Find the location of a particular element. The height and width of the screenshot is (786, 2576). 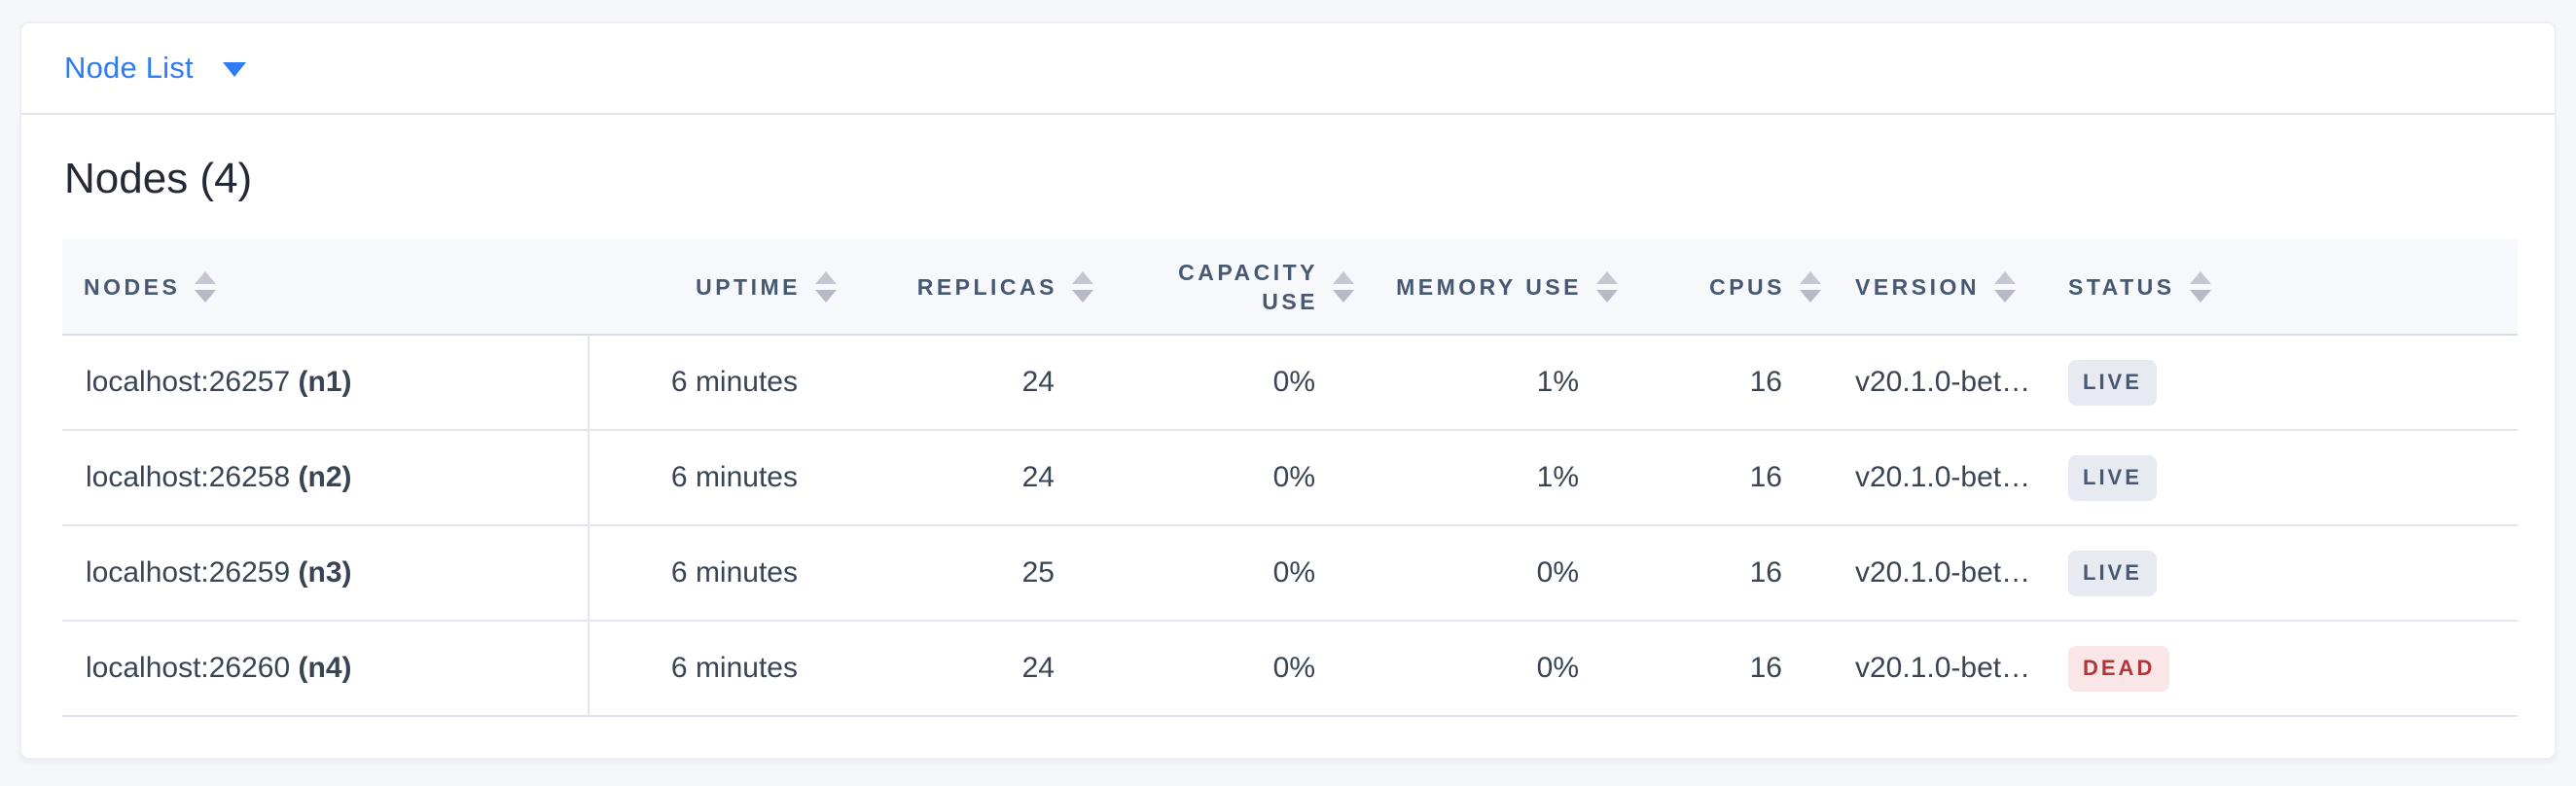

node-id: (n3) is located at coordinates (325, 572).